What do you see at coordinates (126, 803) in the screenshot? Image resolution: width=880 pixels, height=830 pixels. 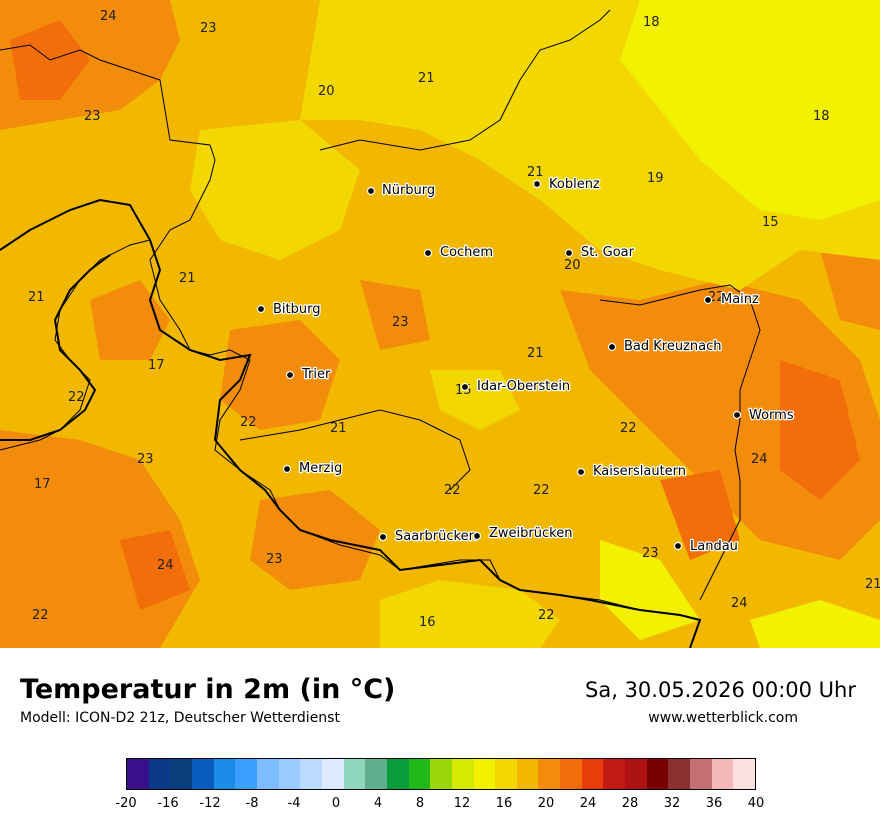 I see `legend-tick-label: -20` at bounding box center [126, 803].